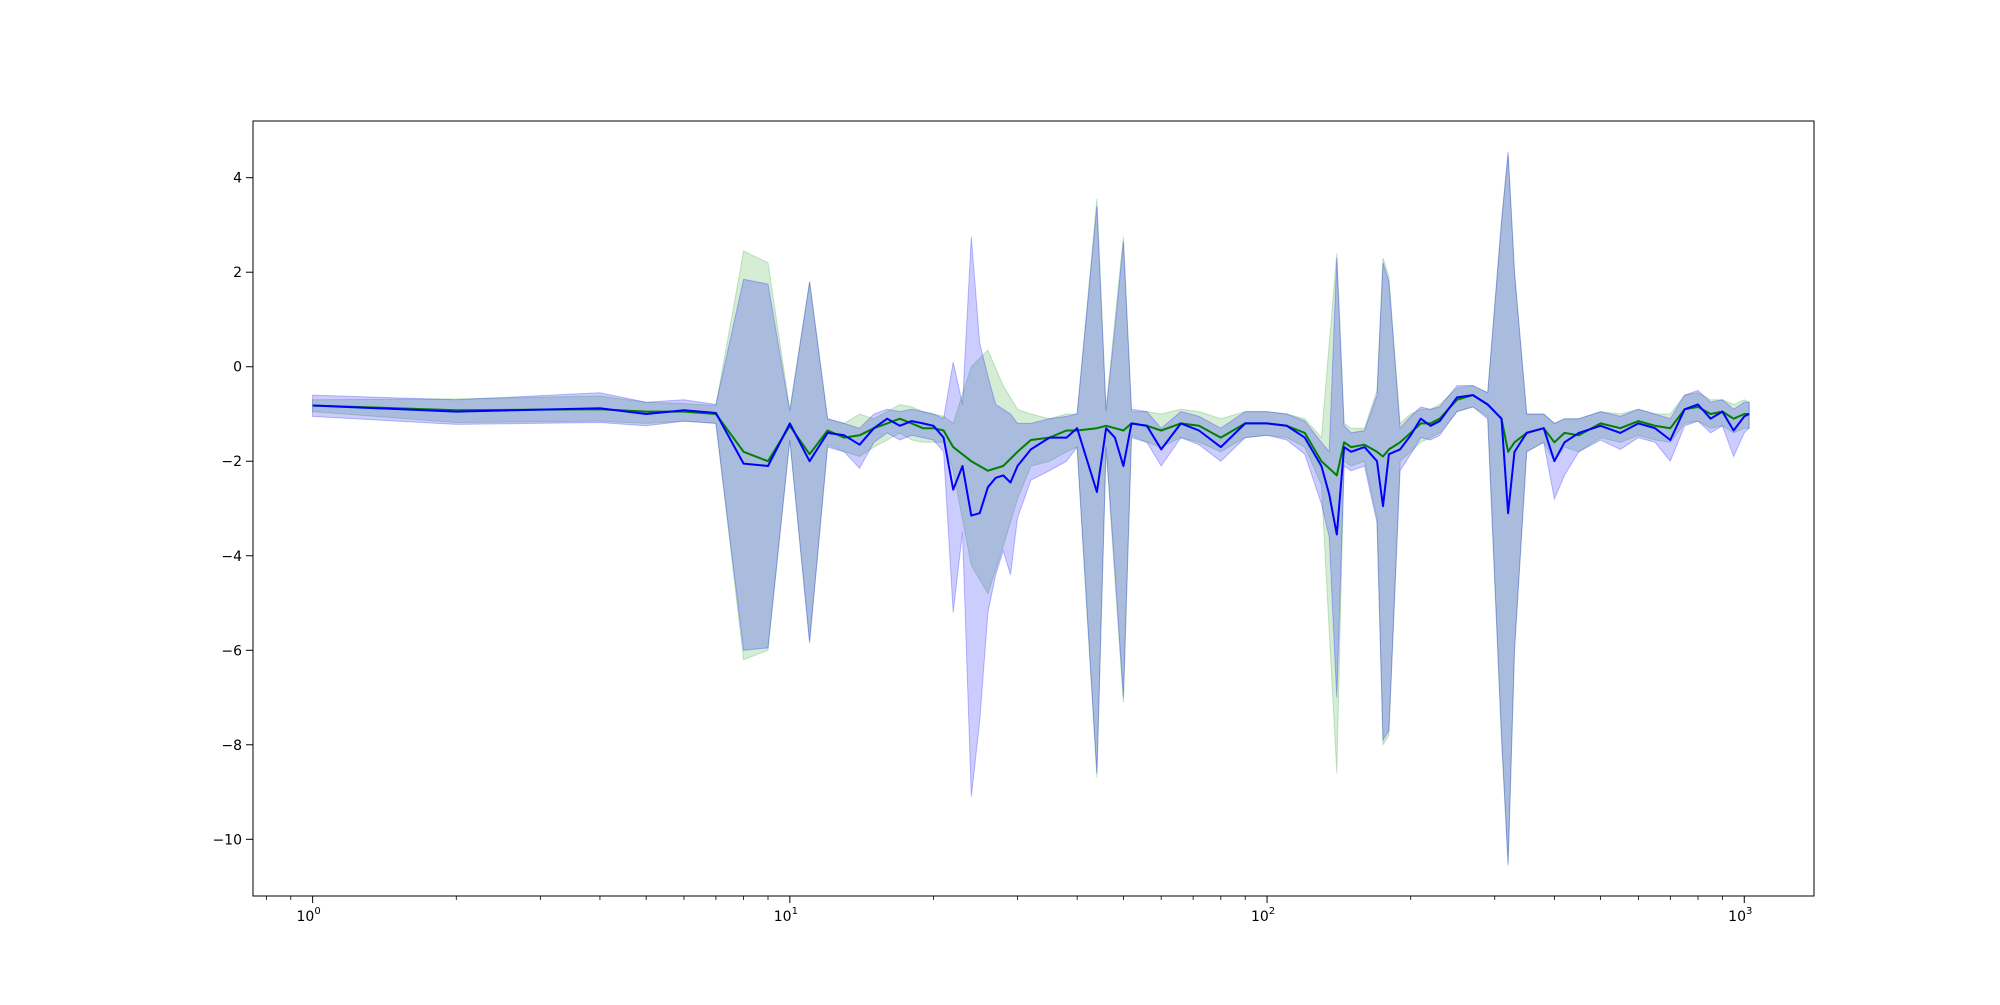 The height and width of the screenshot is (1005, 2000). What do you see at coordinates (237, 179) in the screenshot?
I see `y-tick-label: 4` at bounding box center [237, 179].